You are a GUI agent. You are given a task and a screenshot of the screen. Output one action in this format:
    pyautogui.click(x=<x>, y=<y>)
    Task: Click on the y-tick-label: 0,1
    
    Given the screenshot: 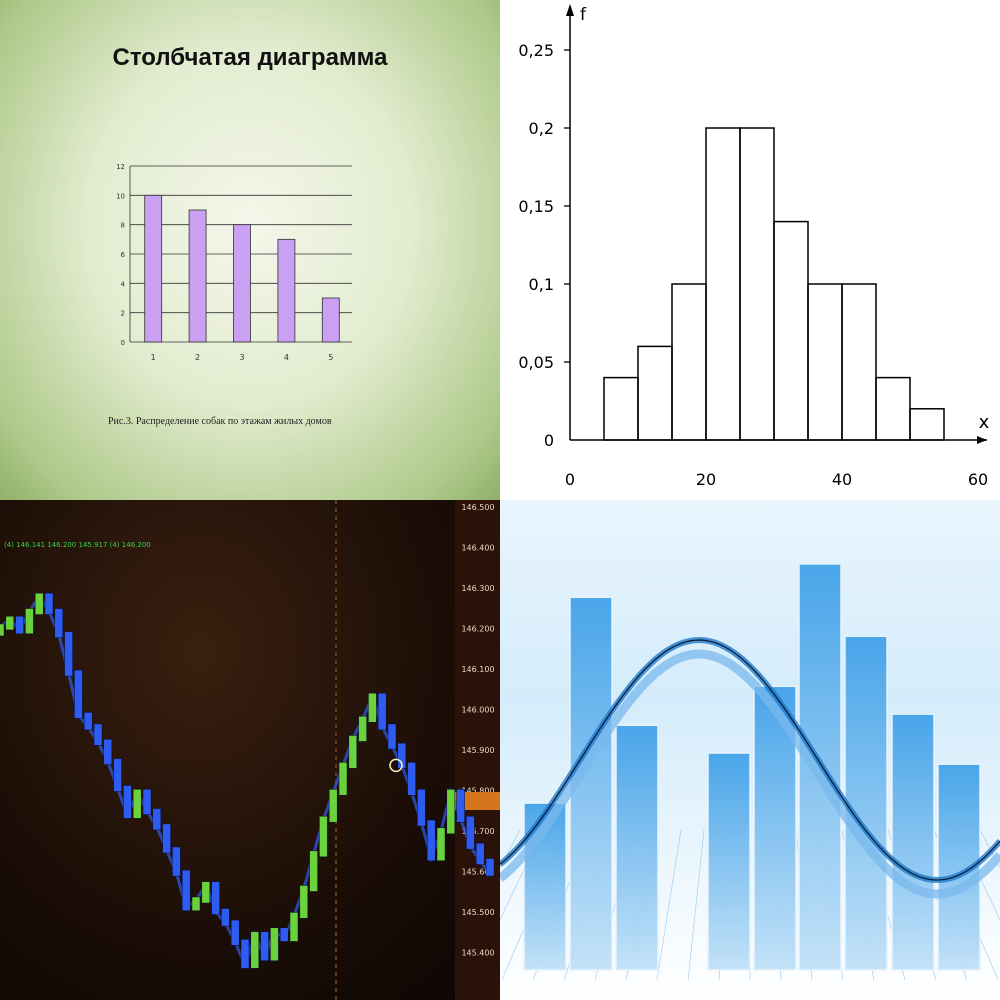 What is the action you would take?
    pyautogui.click(x=541, y=284)
    